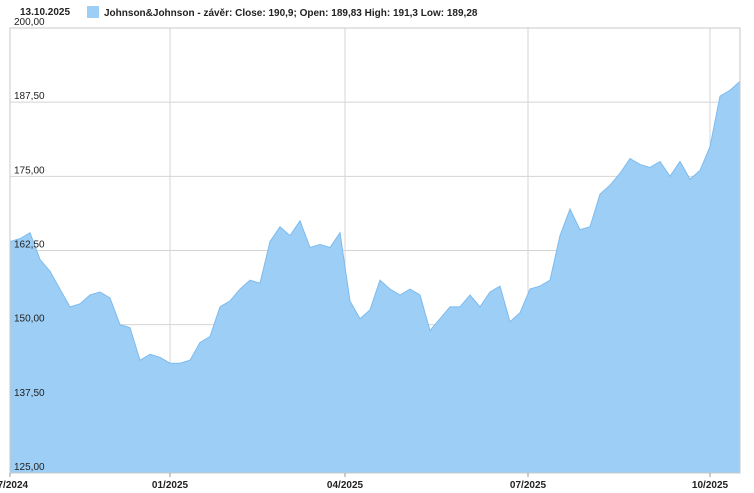 The image size is (754, 493). Describe the element at coordinates (345, 485) in the screenshot. I see `x-tick-label: 04/2025` at that location.